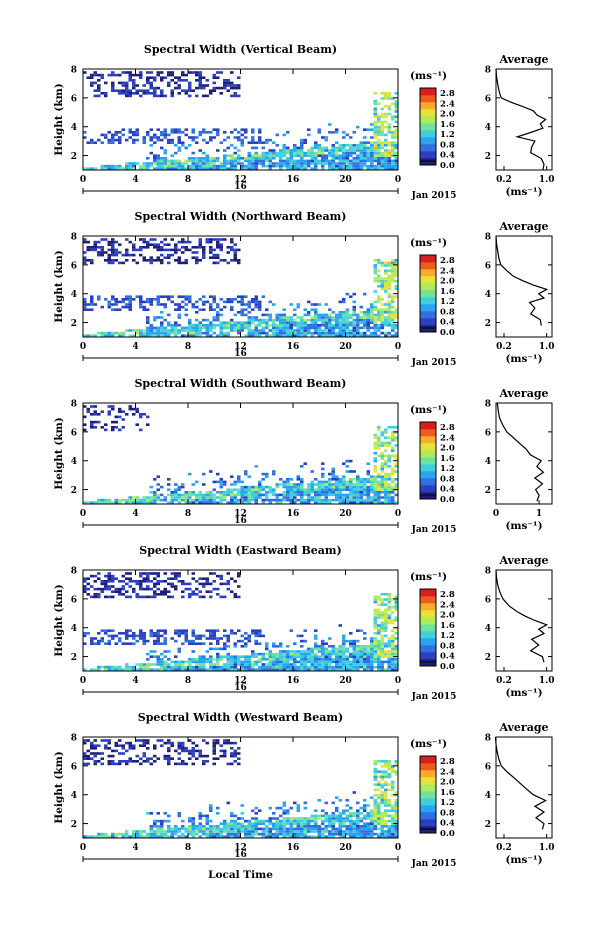  What do you see at coordinates (428, 482) in the screenshot?
I see `colorbar-segment` at bounding box center [428, 482].